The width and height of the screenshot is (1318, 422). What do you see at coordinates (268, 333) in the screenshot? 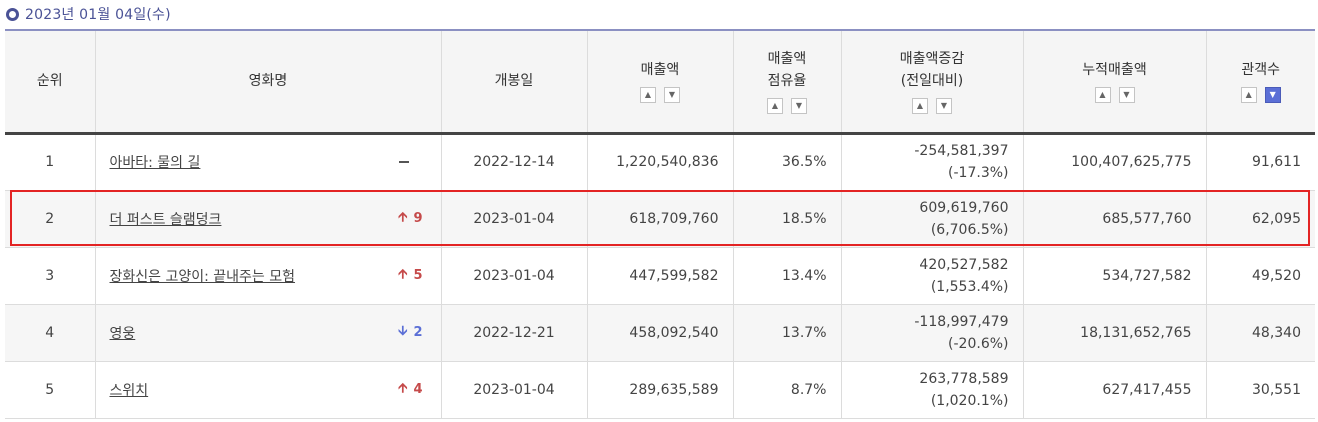
I see `title-cell: 영웅 🡫 2` at bounding box center [268, 333].